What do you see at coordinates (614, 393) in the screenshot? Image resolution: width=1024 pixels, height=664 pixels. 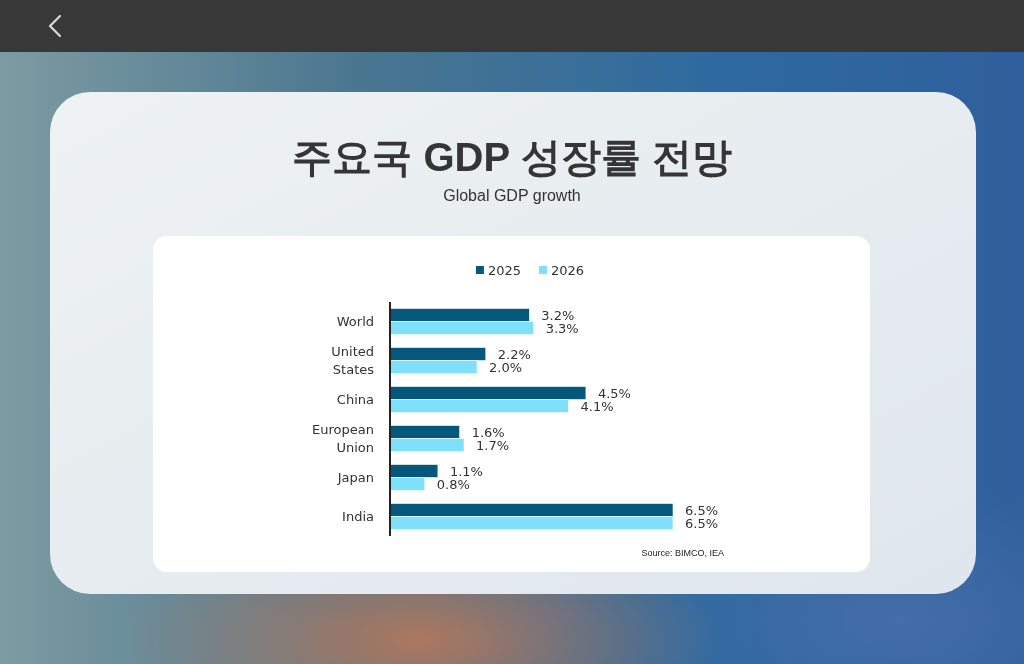 I see `data-label: 4.5%` at bounding box center [614, 393].